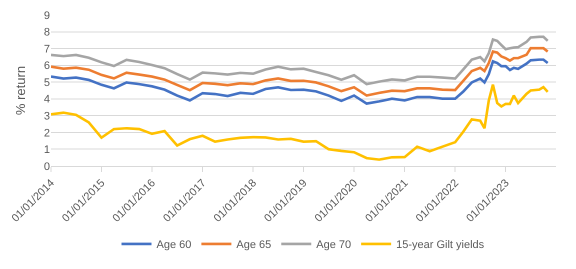 This screenshot has width=576, height=269. I want to click on y-axis-title: % return, so click(20, 91).